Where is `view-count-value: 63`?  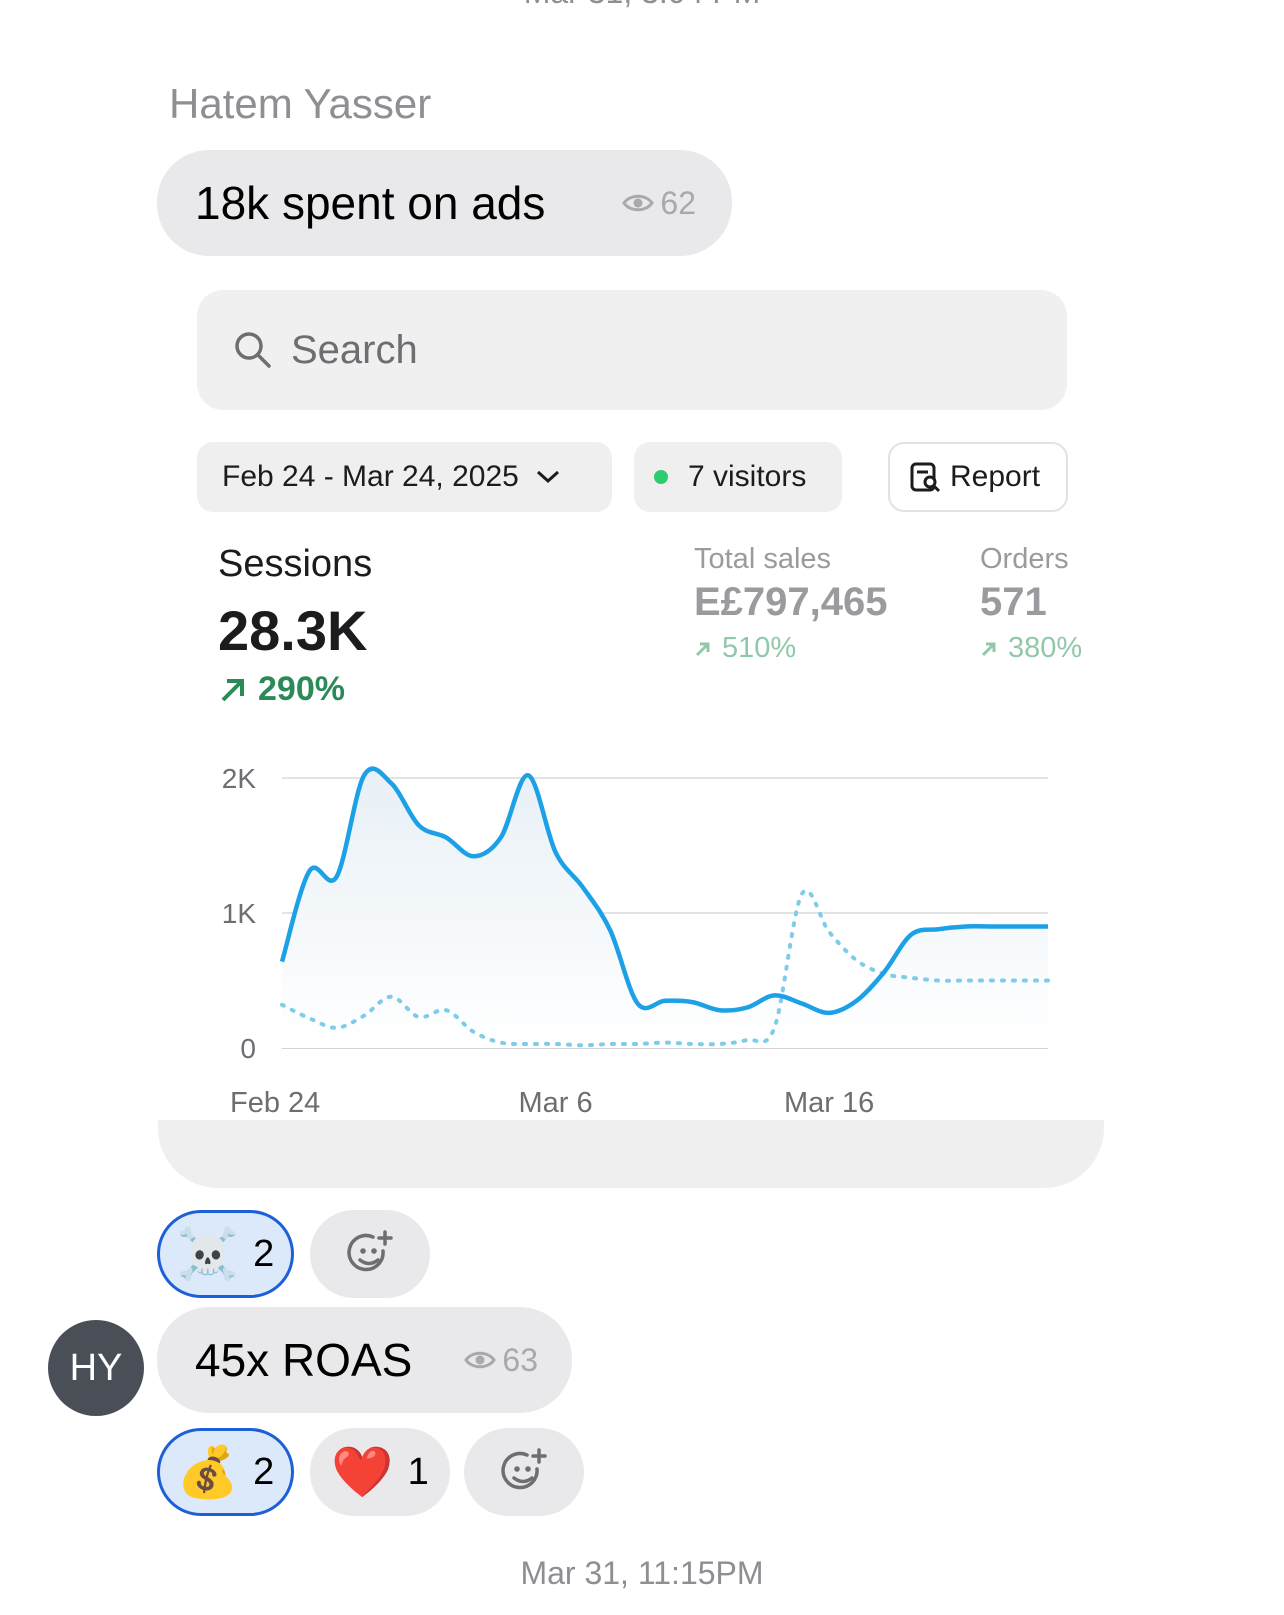 view-count-value: 63 is located at coordinates (520, 1359).